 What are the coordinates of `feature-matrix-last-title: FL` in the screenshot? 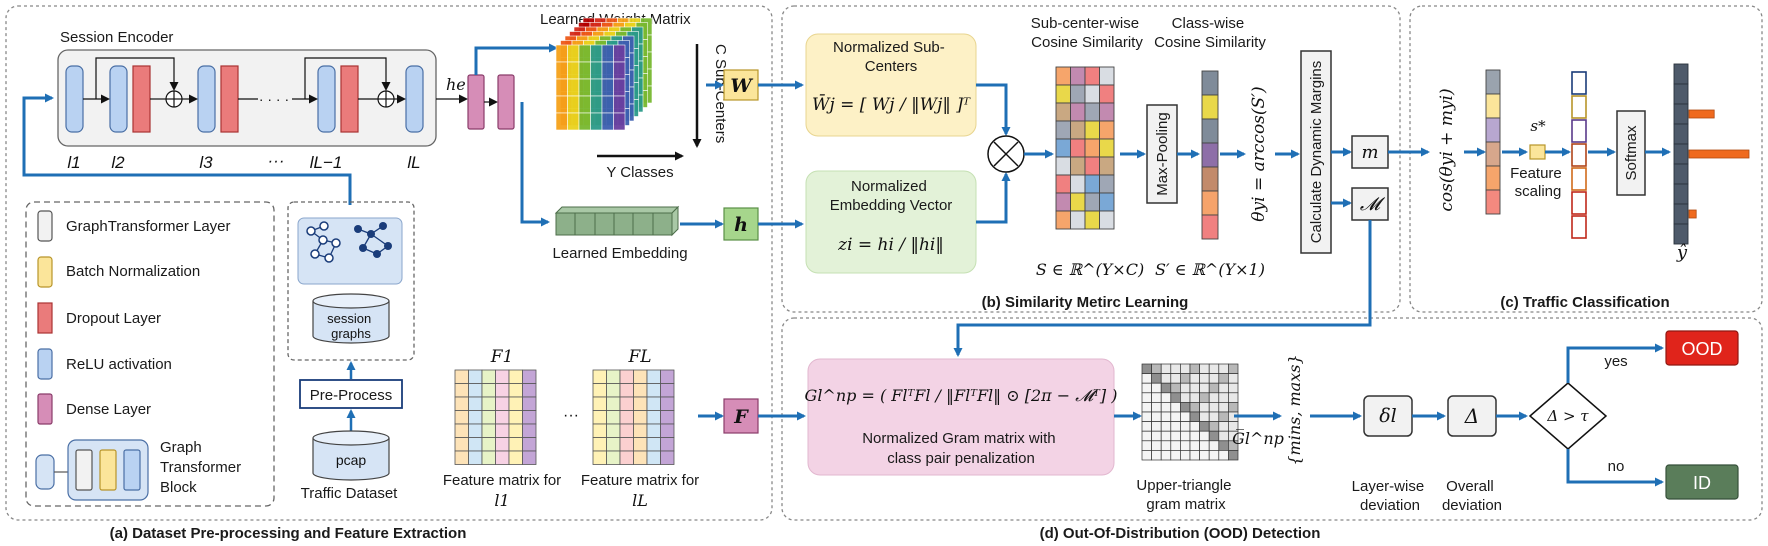 It's located at (639, 357).